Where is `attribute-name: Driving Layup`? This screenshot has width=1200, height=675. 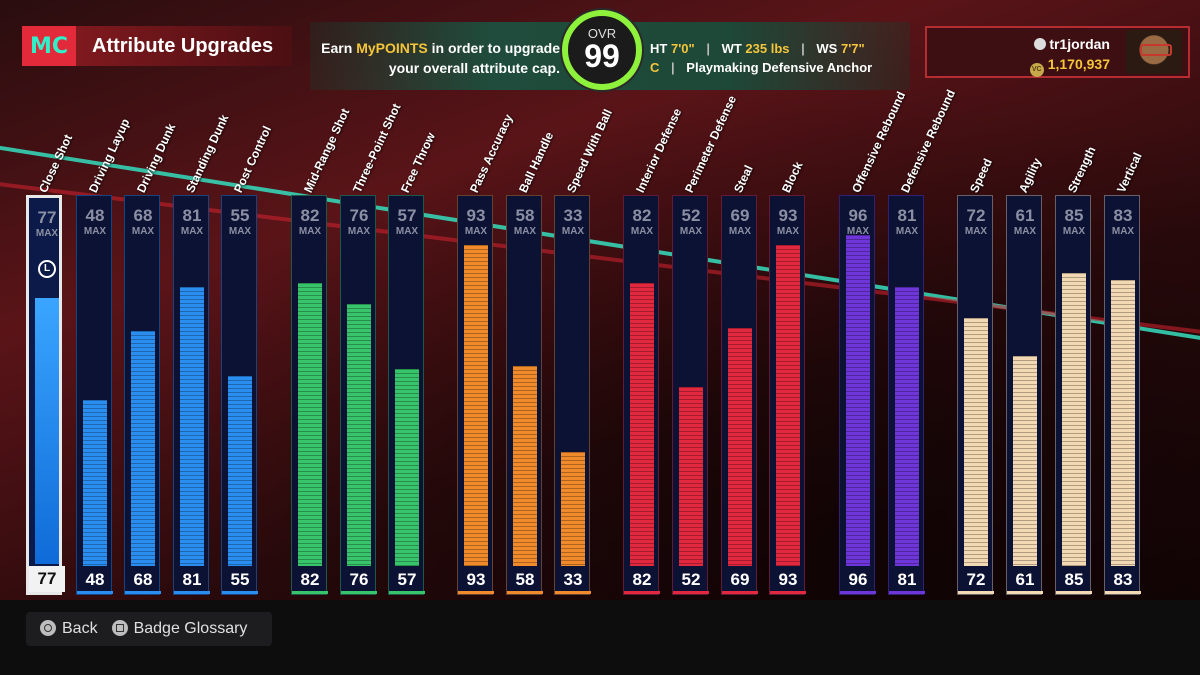 attribute-name: Driving Layup is located at coordinates (109, 155).